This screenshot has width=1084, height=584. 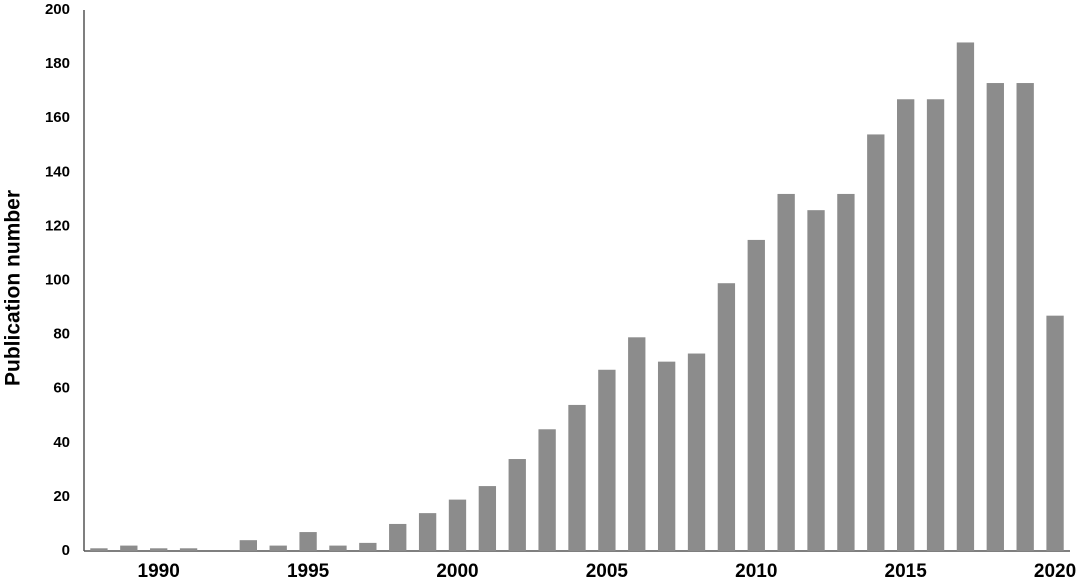 I want to click on y-tick-label: 200, so click(x=57, y=9).